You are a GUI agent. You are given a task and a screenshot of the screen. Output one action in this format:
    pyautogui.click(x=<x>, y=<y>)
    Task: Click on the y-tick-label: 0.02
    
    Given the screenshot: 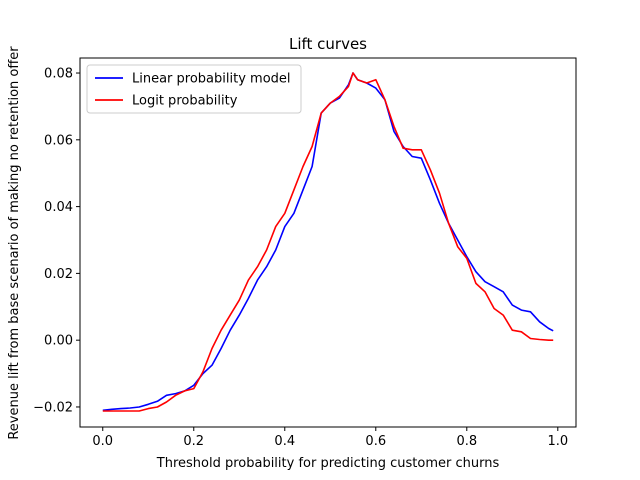 What is the action you would take?
    pyautogui.click(x=58, y=274)
    